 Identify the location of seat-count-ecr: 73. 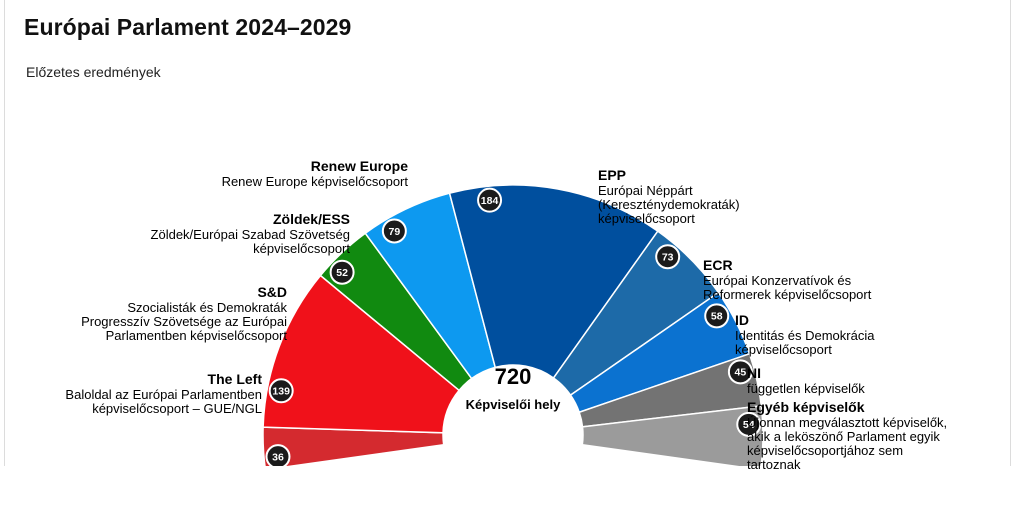
(668, 258).